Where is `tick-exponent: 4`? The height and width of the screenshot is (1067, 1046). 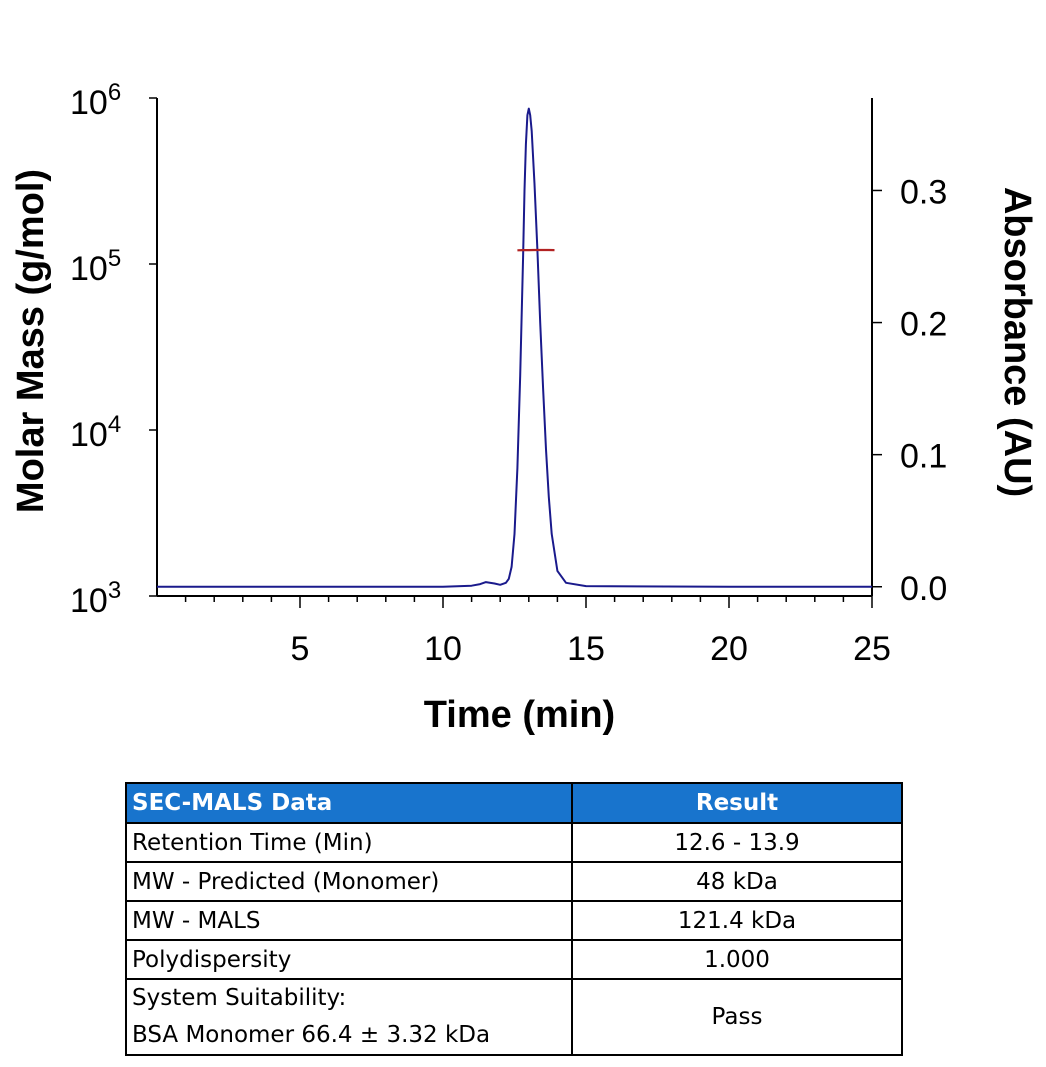 tick-exponent: 4 is located at coordinates (114, 424).